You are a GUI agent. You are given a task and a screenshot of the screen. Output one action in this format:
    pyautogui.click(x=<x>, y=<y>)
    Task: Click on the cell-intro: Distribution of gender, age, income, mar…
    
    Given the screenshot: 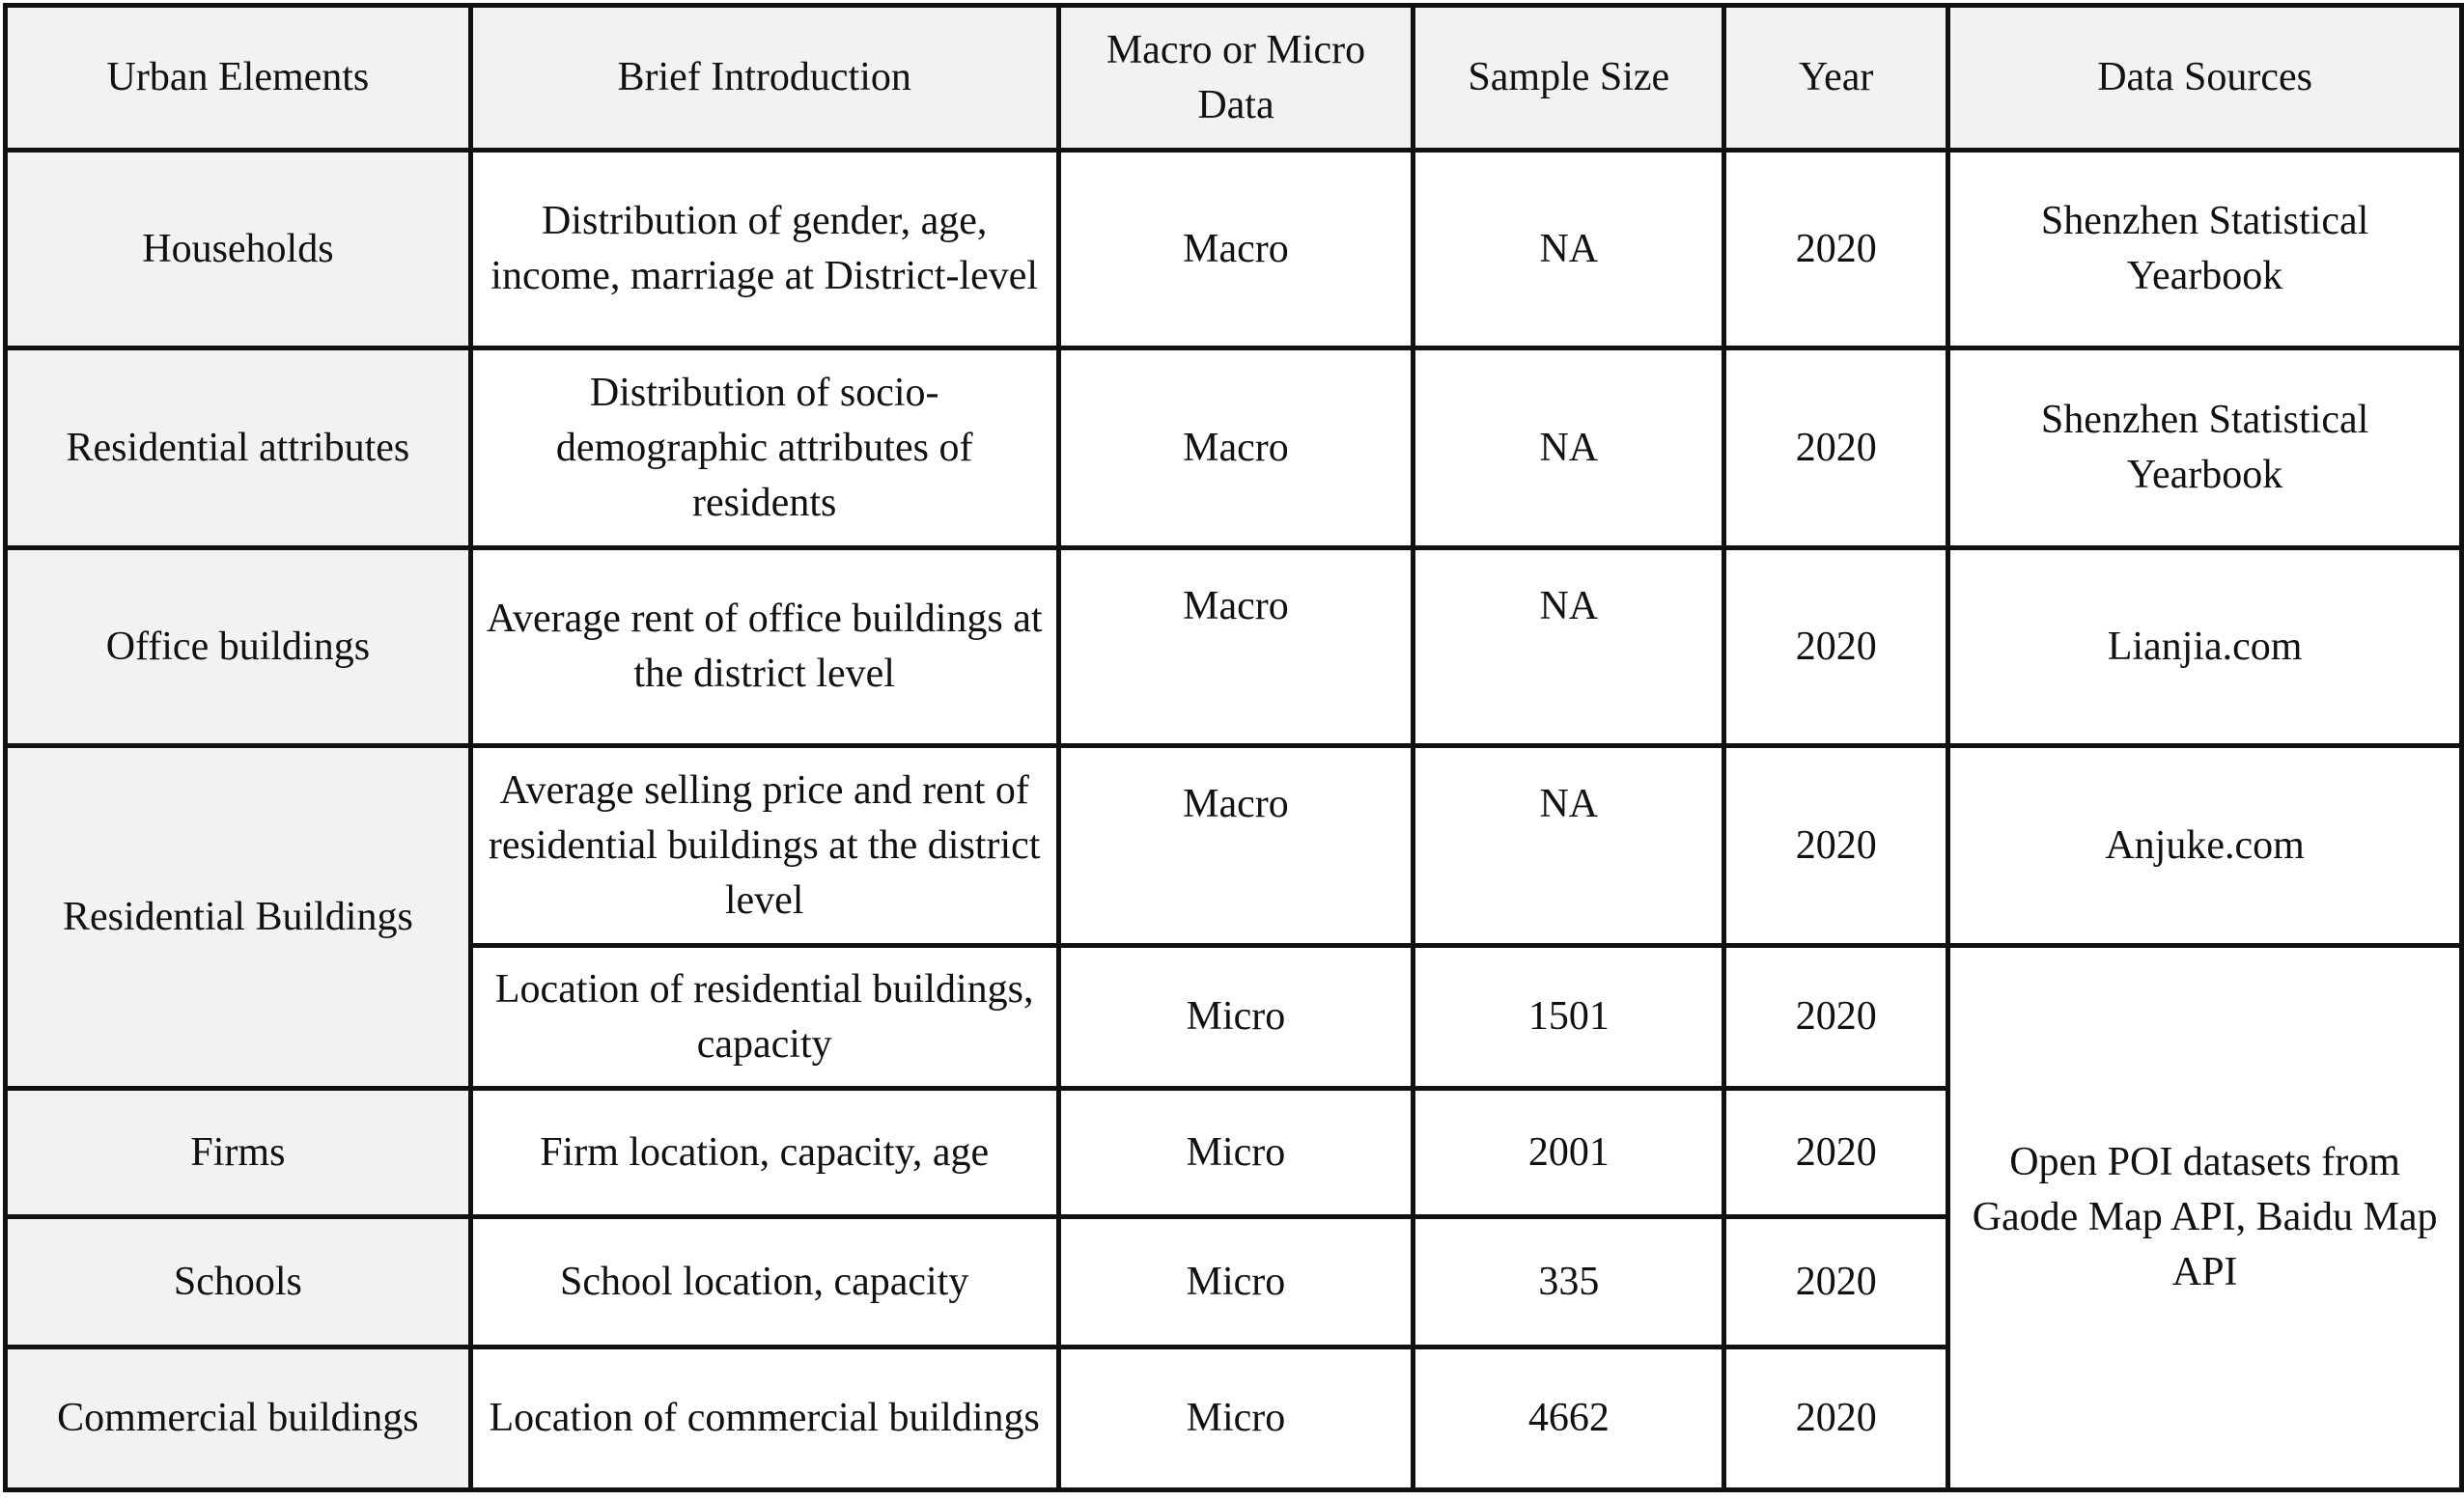 What is the action you would take?
    pyautogui.click(x=764, y=249)
    